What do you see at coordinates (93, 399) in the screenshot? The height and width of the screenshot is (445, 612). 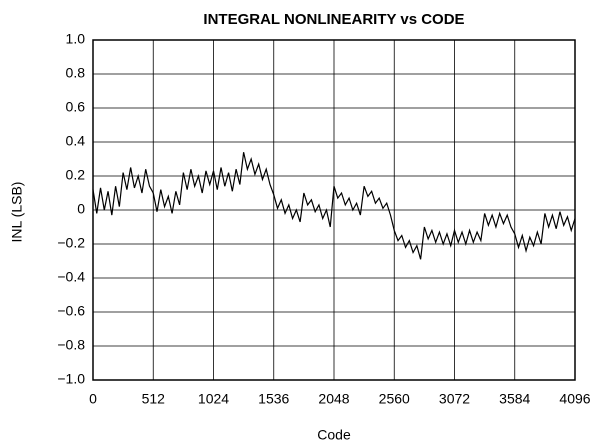 I see `x-tick-label: 0` at bounding box center [93, 399].